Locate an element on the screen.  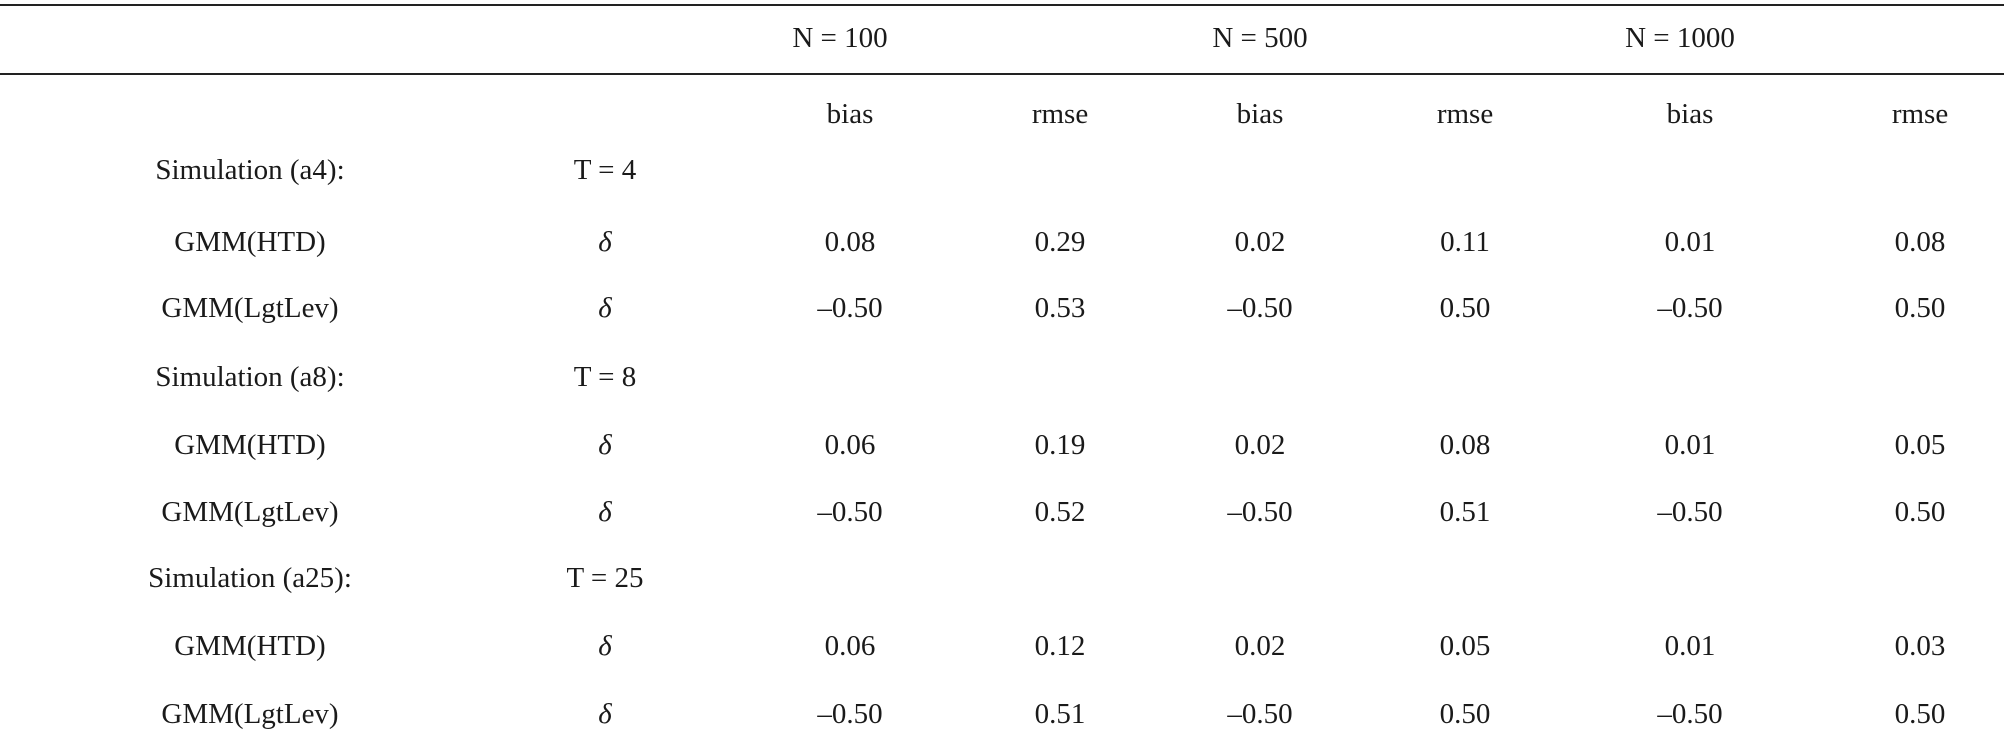
value-cell: 0.29 is located at coordinates (1060, 242).